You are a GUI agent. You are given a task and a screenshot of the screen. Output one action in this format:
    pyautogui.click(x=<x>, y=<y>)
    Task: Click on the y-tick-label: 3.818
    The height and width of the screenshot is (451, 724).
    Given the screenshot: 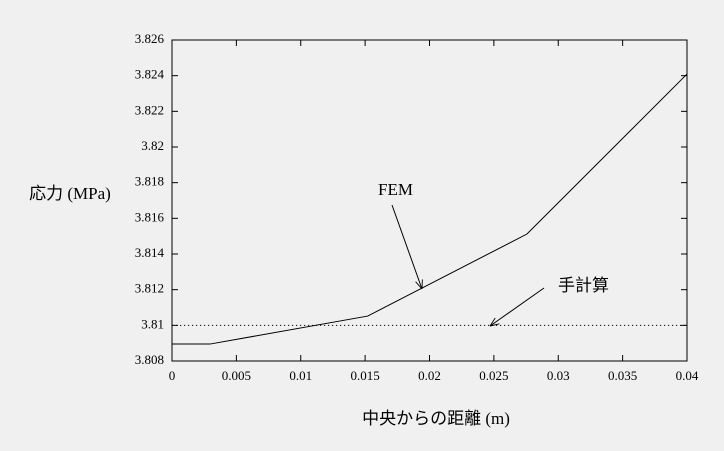 What is the action you would take?
    pyautogui.click(x=149, y=181)
    